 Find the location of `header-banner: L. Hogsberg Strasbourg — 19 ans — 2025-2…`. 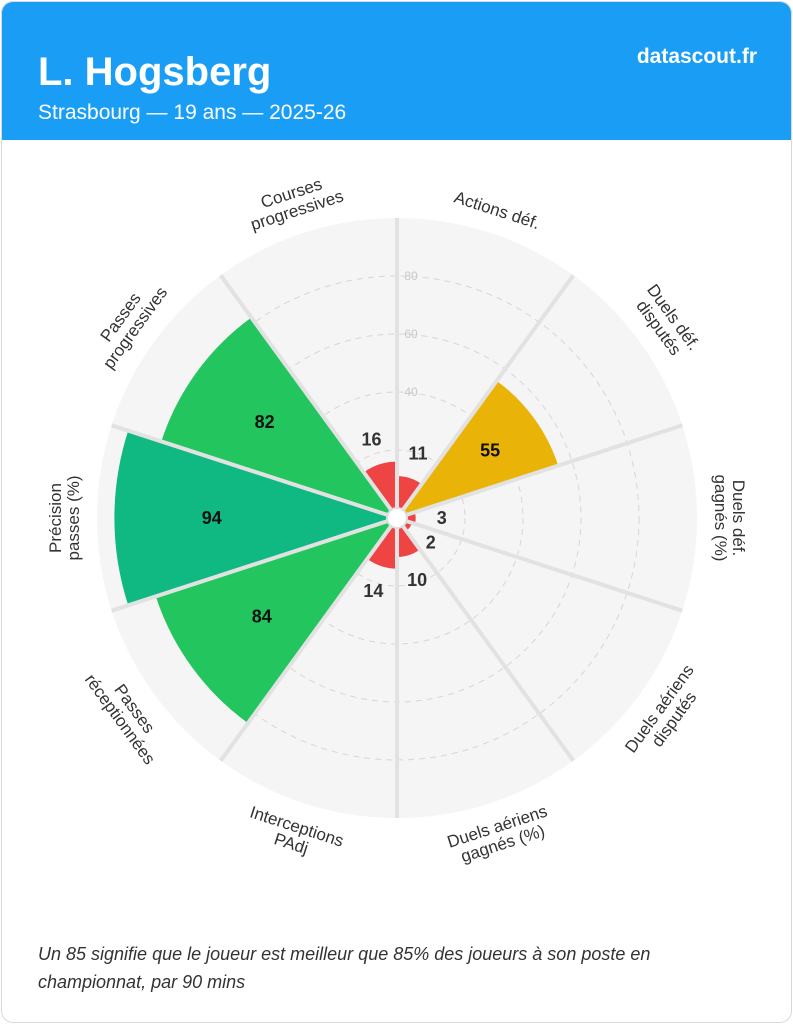

header-banner: L. Hogsberg Strasbourg — 19 ans — 2025-2… is located at coordinates (396, 71).